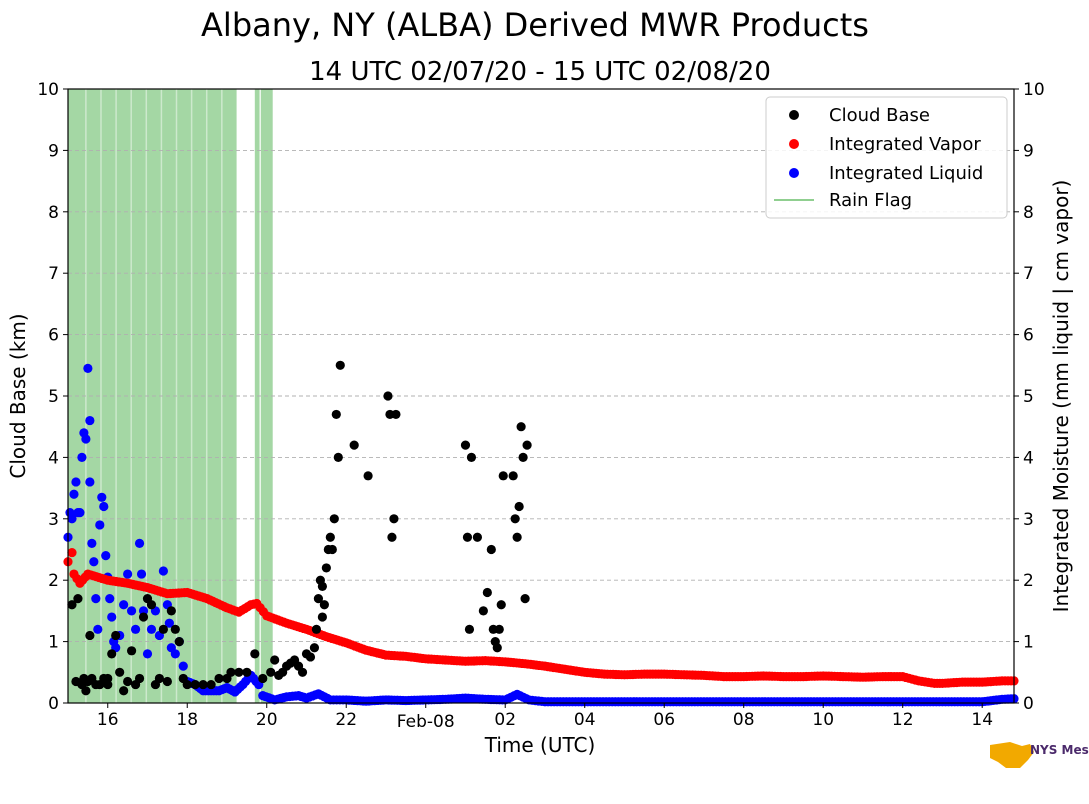  What do you see at coordinates (886, 157) in the screenshot?
I see `legend-box` at bounding box center [886, 157].